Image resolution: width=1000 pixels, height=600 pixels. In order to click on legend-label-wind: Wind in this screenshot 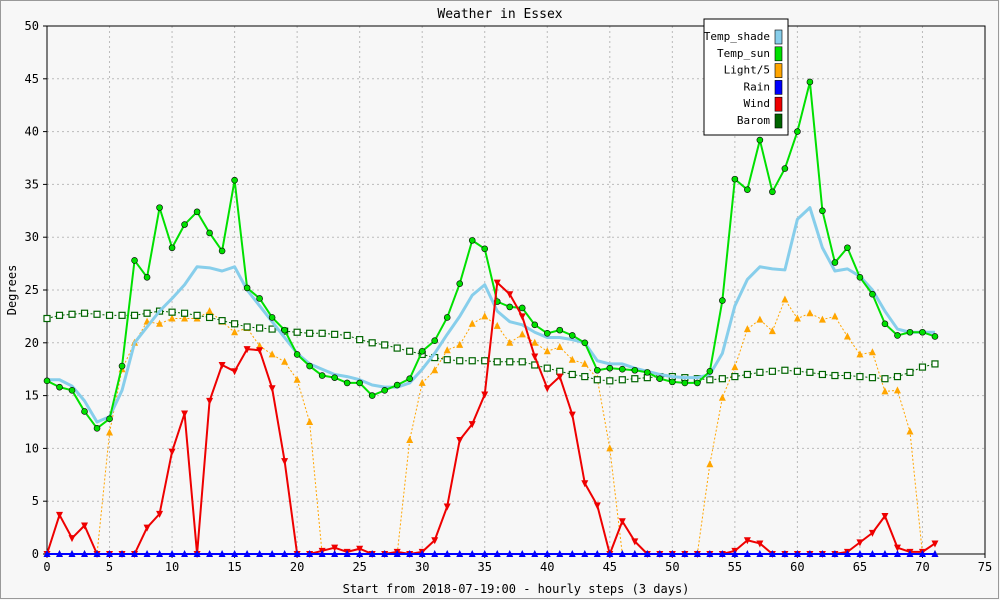, I will do `click(757, 103)`.